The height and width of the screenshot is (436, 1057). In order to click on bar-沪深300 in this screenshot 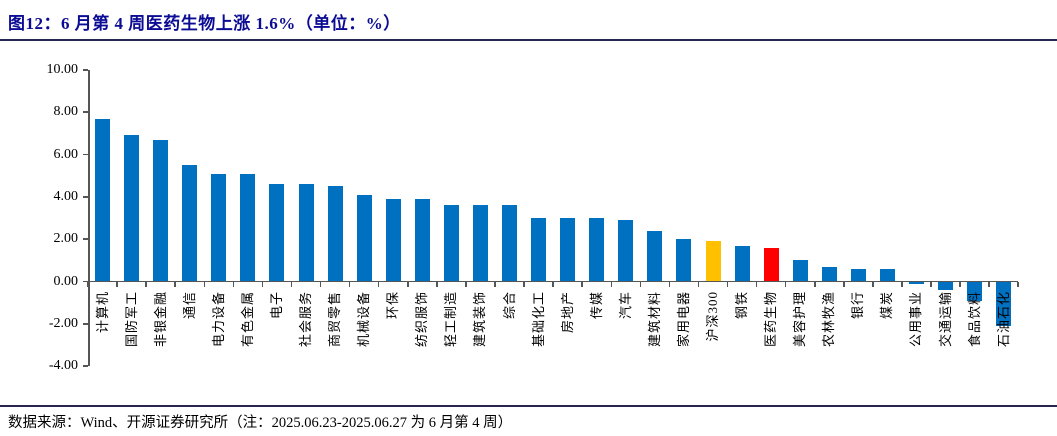, I will do `click(713, 261)`.